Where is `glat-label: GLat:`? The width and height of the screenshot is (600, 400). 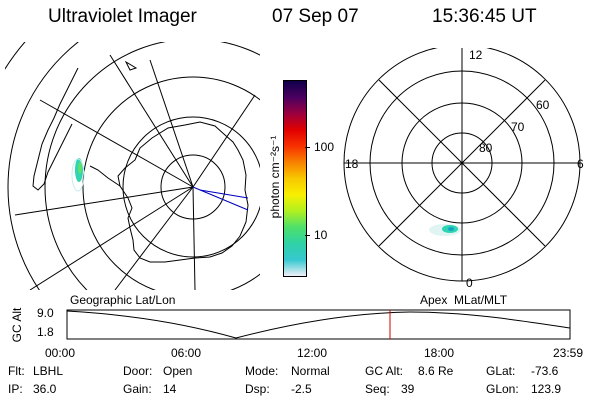 glat-label: GLat: is located at coordinates (501, 371).